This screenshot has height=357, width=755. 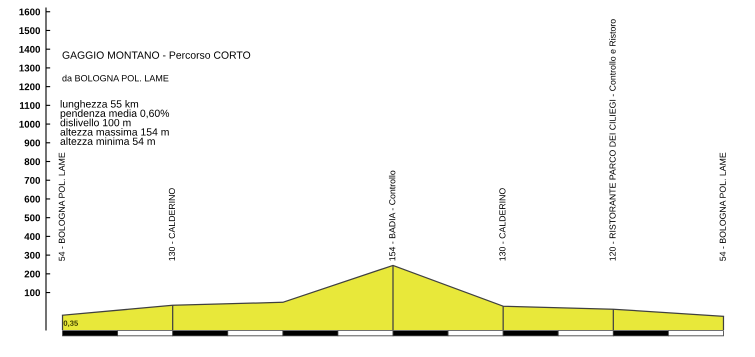 I want to click on text: da BOLOGNA POL. LAME, so click(x=115, y=78).